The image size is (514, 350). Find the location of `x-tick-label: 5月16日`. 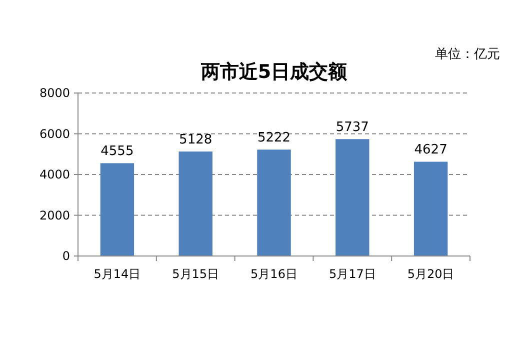

x-tick-label: 5月16日 is located at coordinates (274, 274).